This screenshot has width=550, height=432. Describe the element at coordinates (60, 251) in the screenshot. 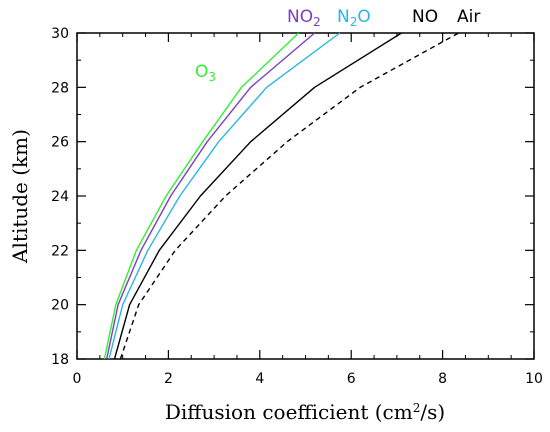

I see `y-tick-label: 22` at that location.